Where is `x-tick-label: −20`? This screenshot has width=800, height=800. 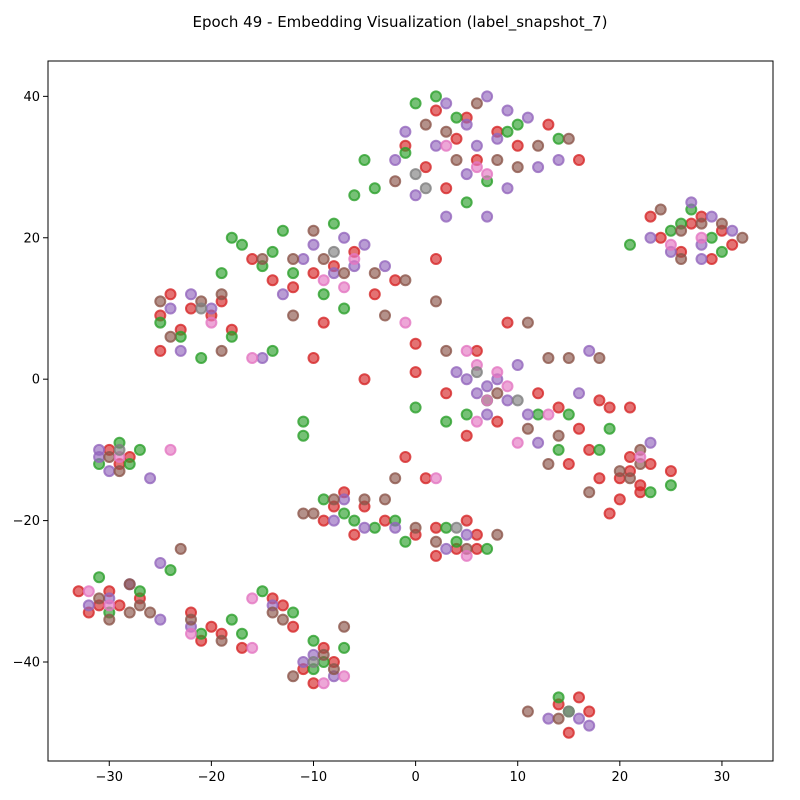
x-tick-label: −20 is located at coordinates (211, 777).